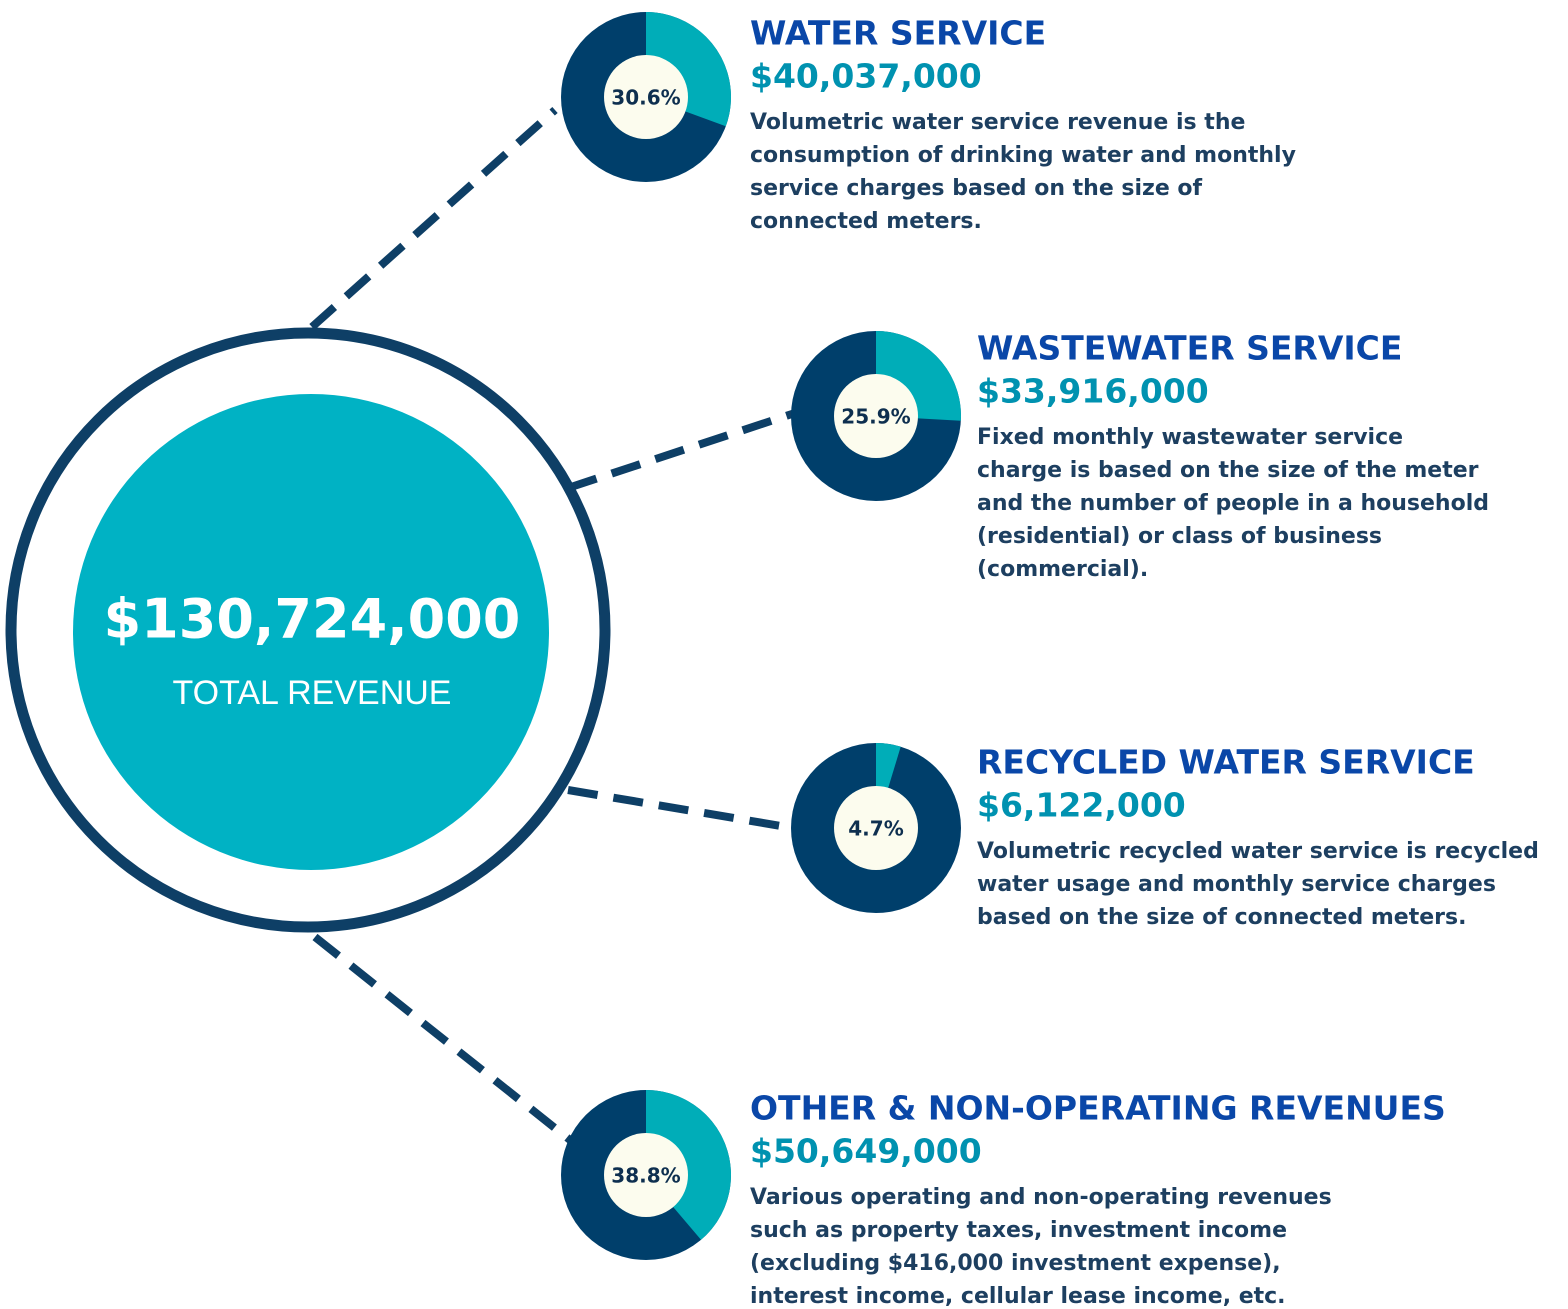 This screenshot has width=1568, height=1309. I want to click on segment-title: RECYCLED WATER SERVICE, so click(1226, 762).